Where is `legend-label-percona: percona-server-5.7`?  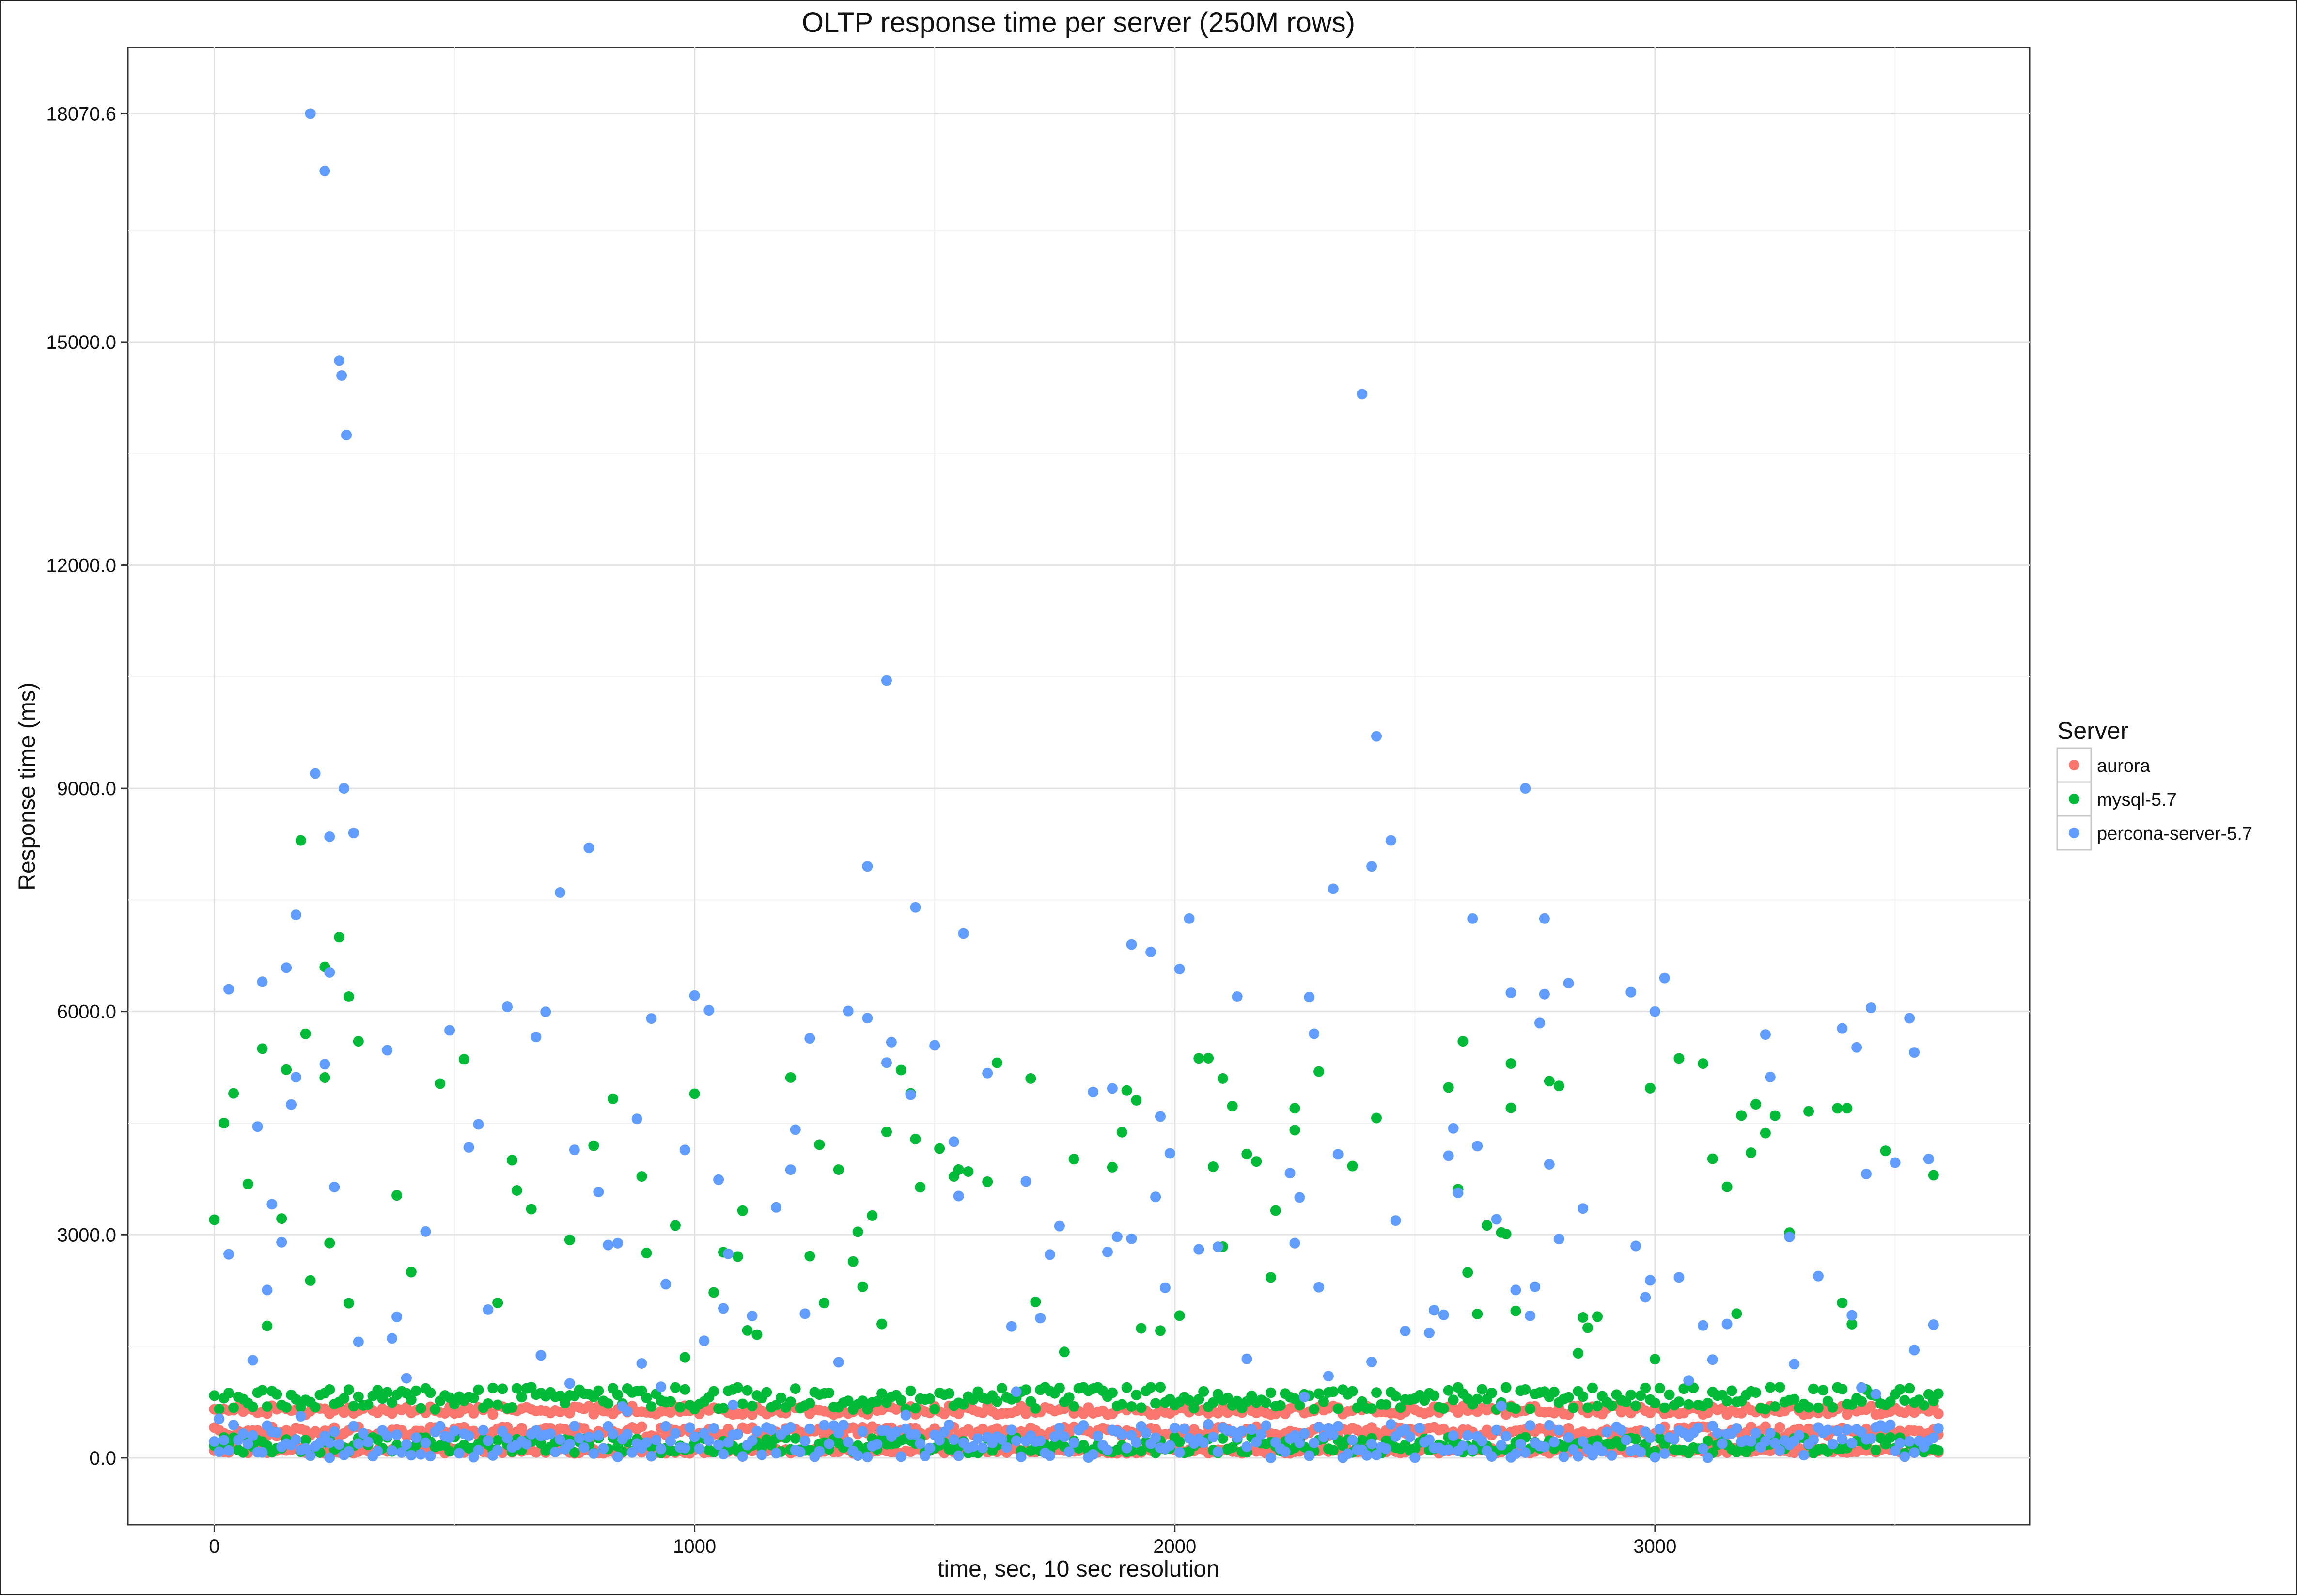 legend-label-percona: percona-server-5.7 is located at coordinates (2174, 834).